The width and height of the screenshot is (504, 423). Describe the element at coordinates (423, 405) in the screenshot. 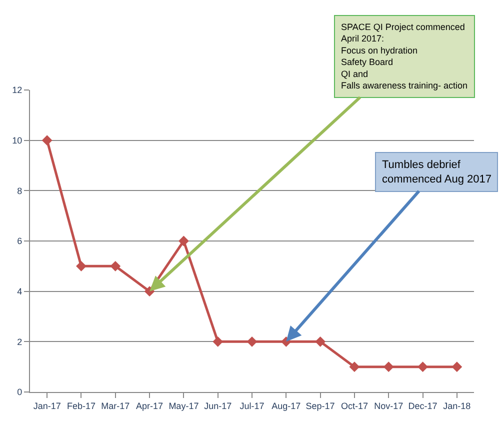

I see `x-tick-label: Dec-17` at that location.